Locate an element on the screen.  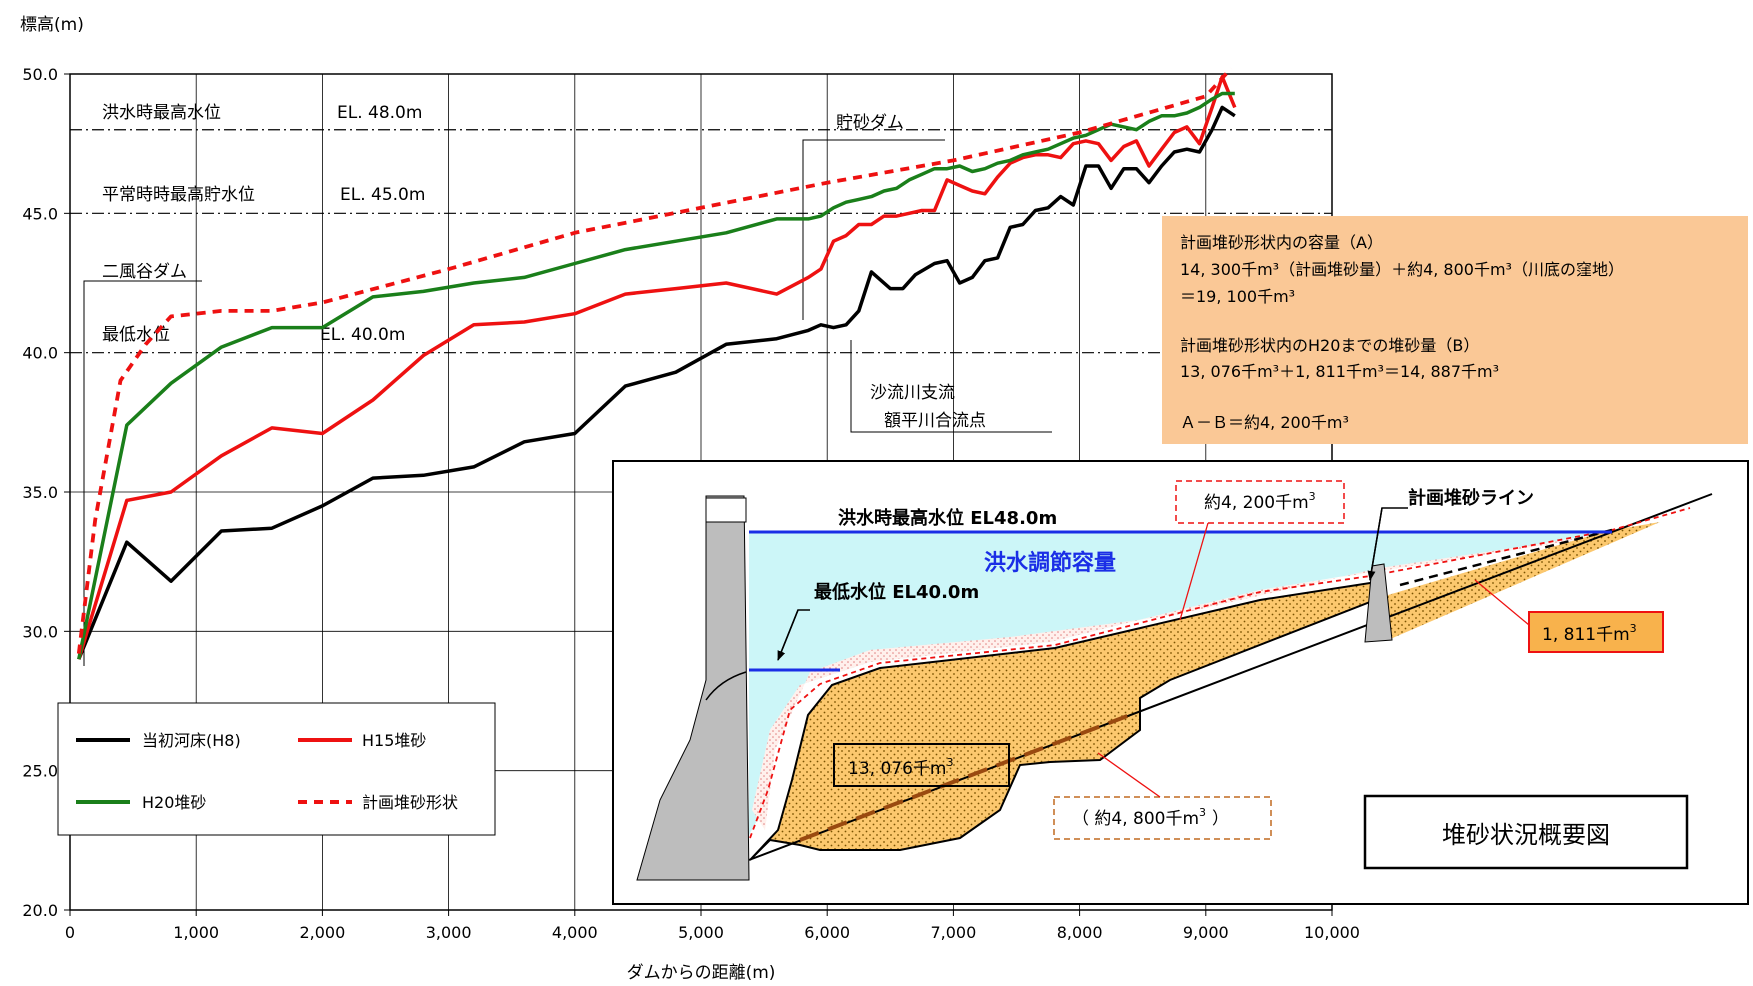
vol-c-value: 13, 076千m is located at coordinates (897, 769).